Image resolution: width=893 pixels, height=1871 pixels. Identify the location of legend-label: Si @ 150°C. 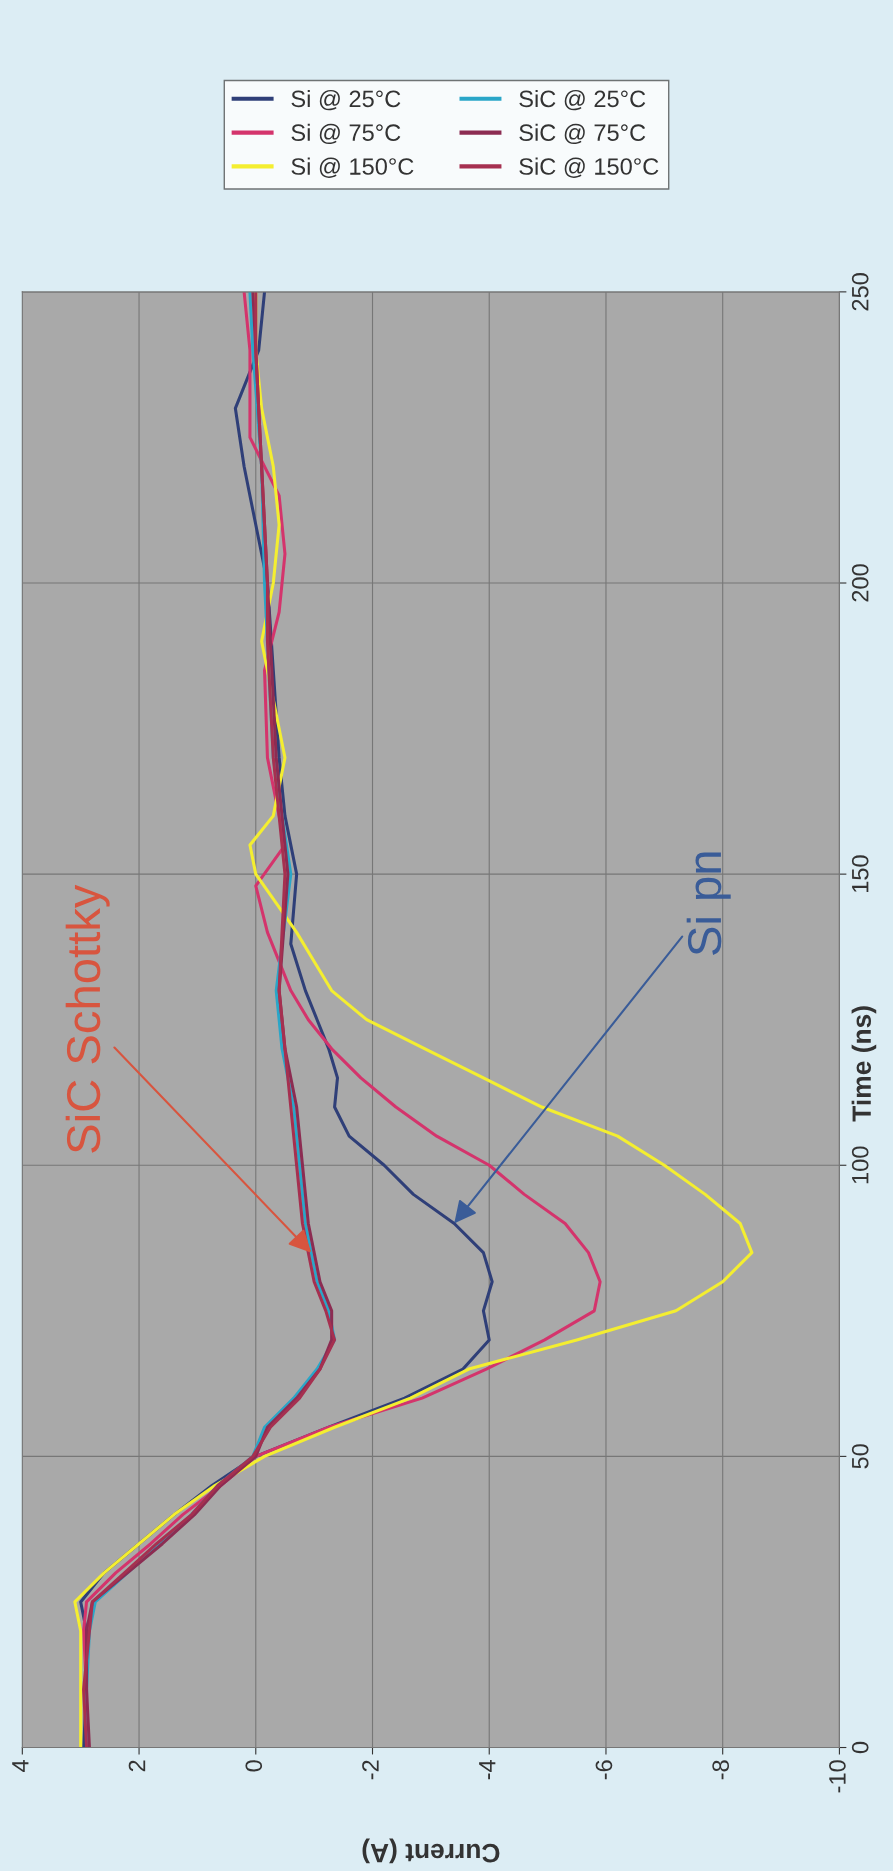
(352, 167).